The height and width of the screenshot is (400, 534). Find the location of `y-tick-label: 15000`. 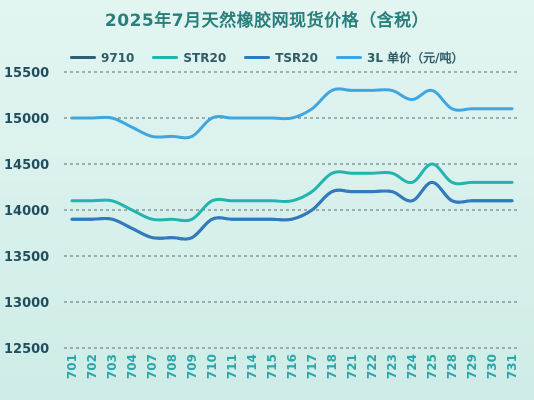

y-tick-label: 15000 is located at coordinates (26, 119).